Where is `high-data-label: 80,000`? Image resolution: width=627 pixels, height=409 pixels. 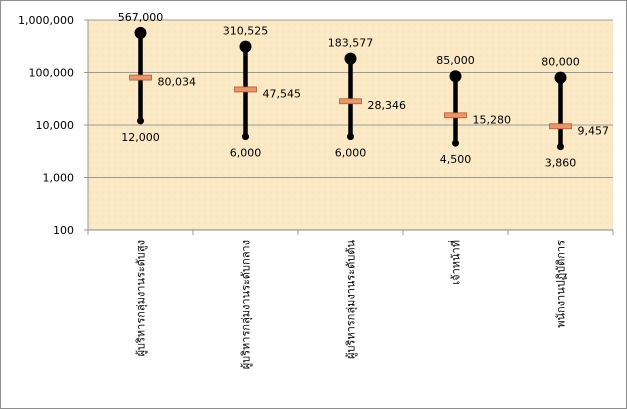
high-data-label: 80,000 is located at coordinates (560, 62).